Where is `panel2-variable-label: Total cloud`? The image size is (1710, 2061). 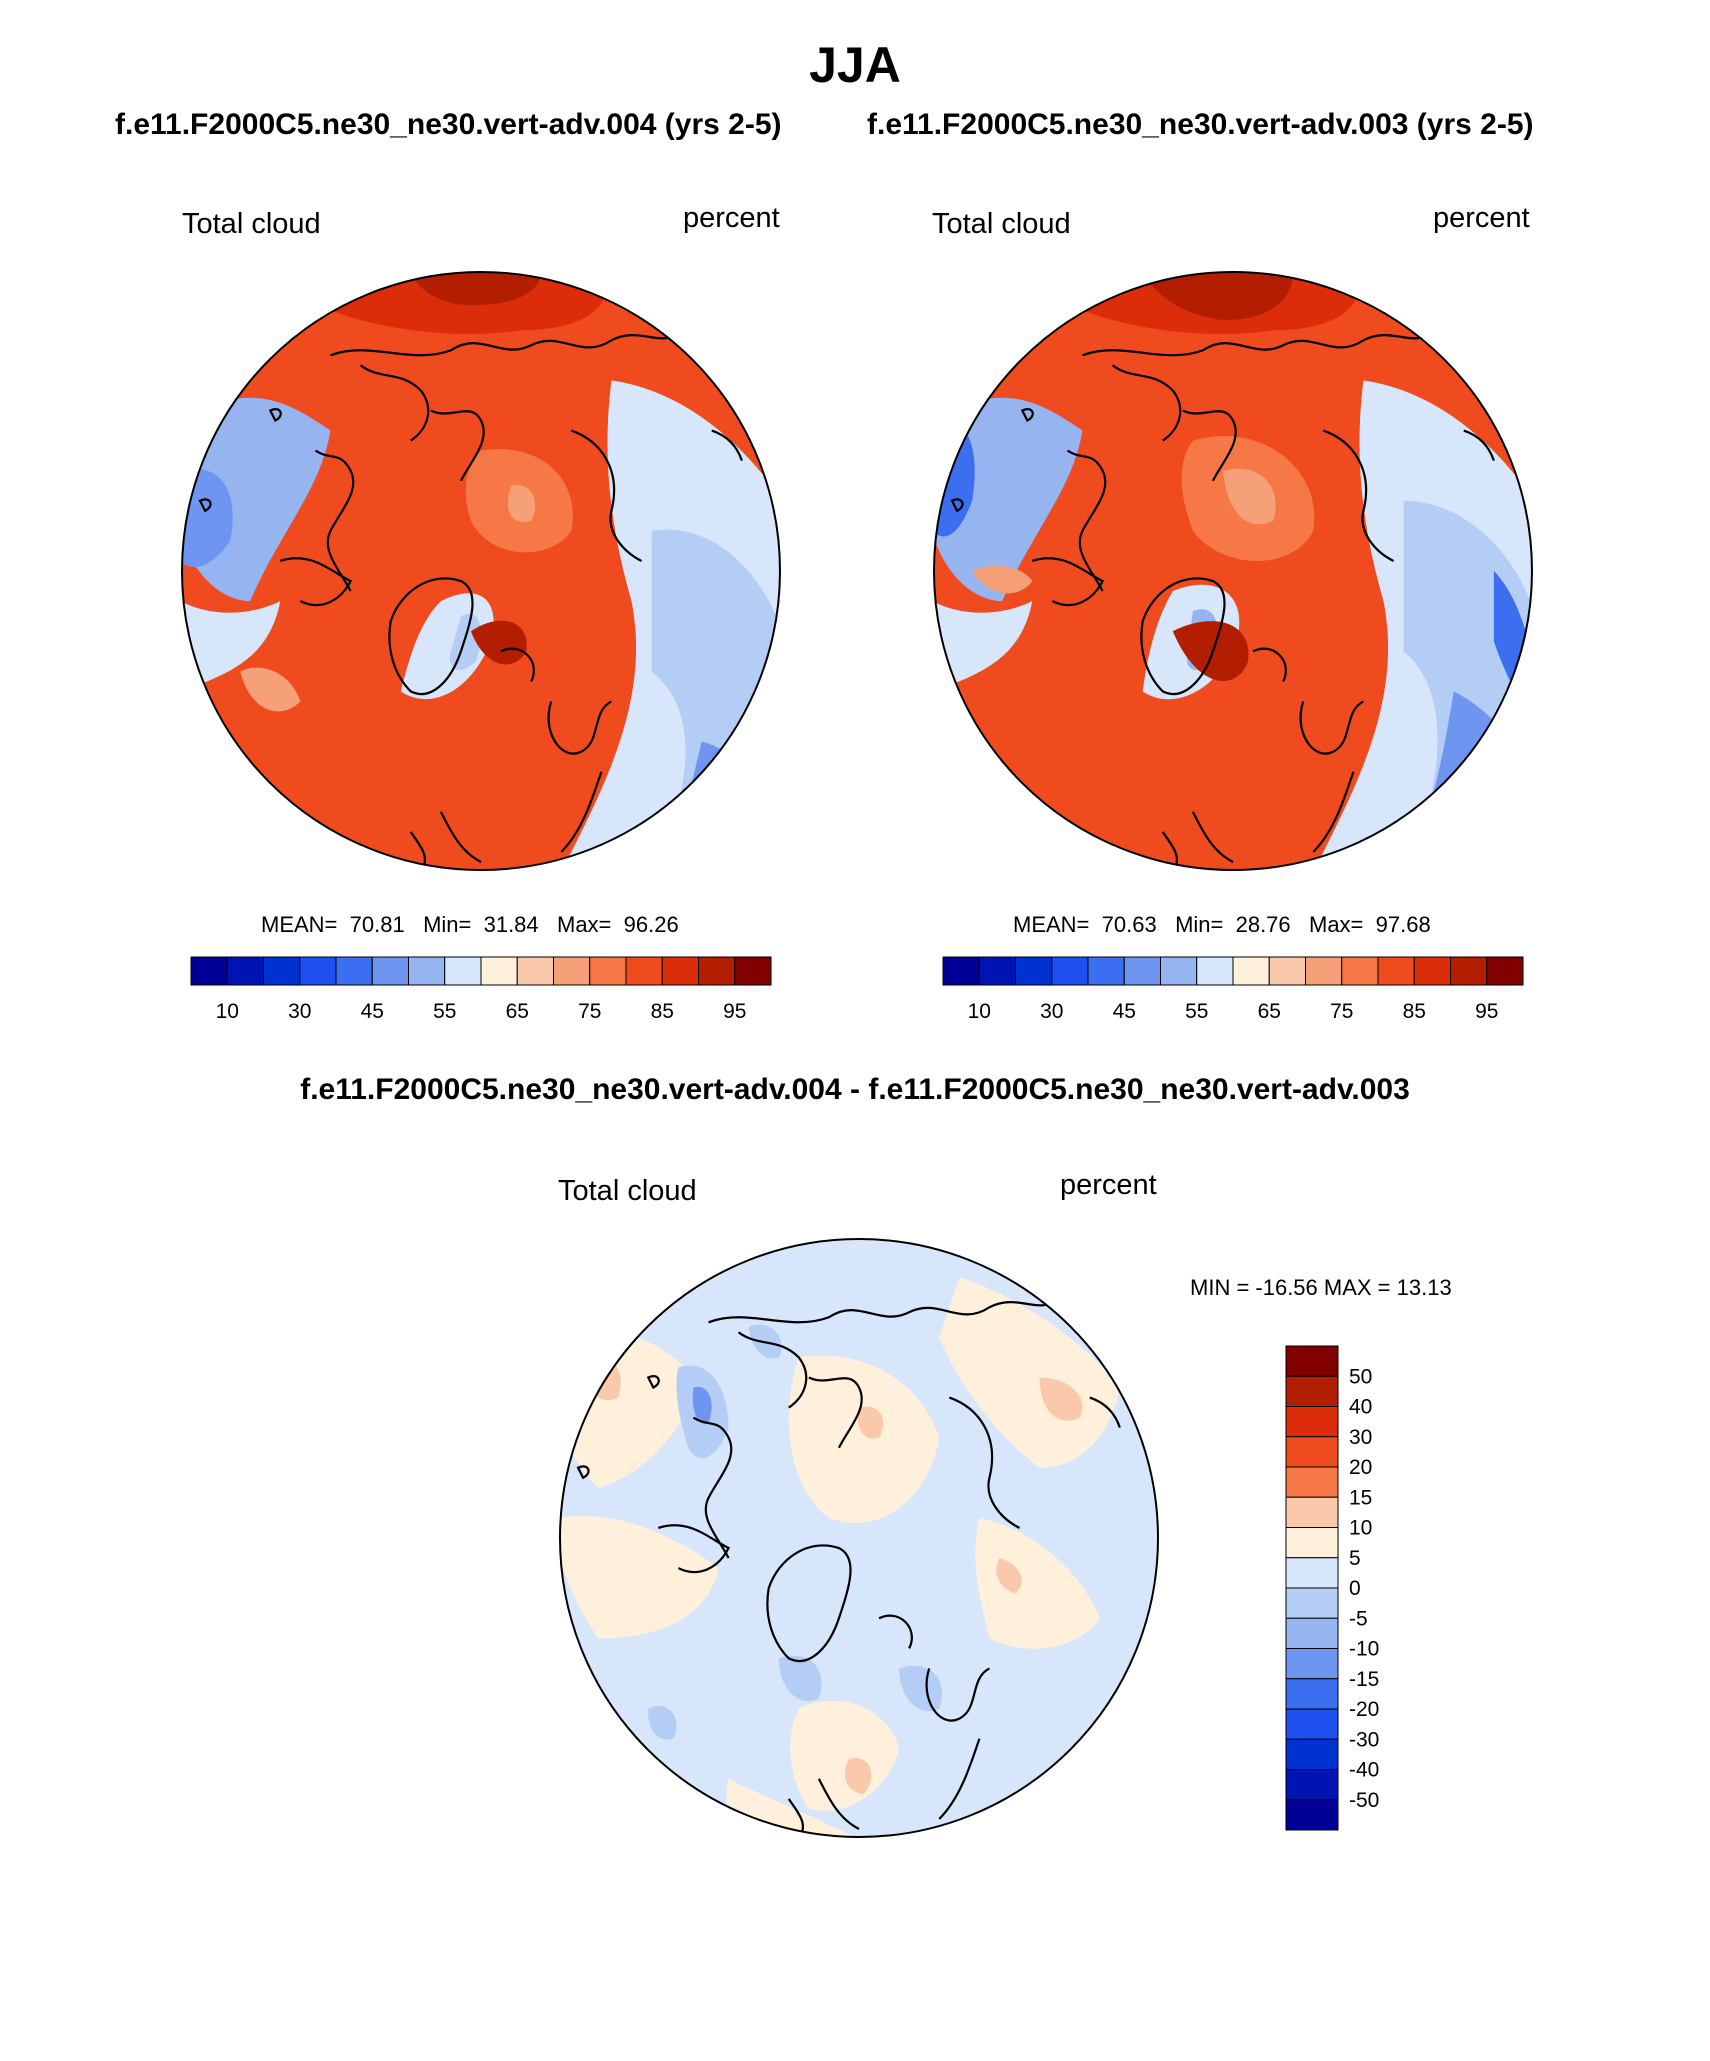
panel2-variable-label: Total cloud is located at coordinates (1001, 224).